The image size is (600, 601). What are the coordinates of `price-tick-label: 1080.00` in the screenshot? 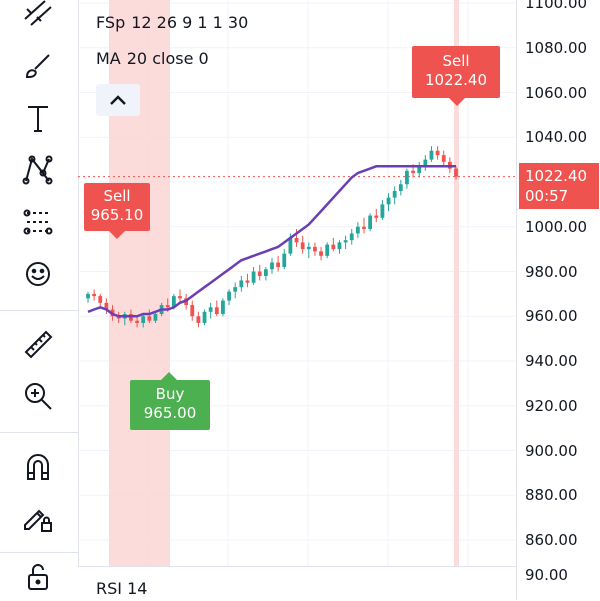 It's located at (556, 47).